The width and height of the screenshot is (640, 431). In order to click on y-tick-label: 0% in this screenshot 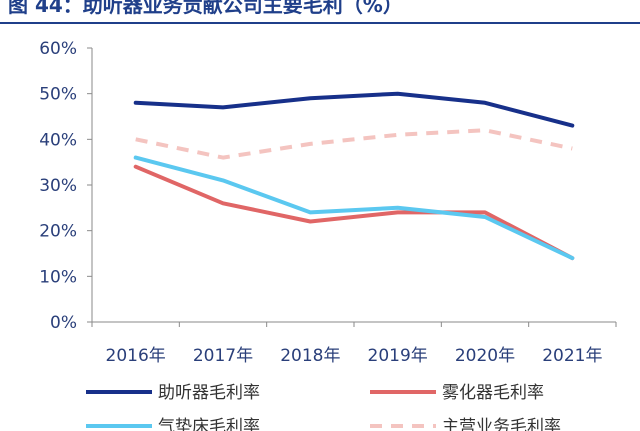, I will do `click(63, 323)`.